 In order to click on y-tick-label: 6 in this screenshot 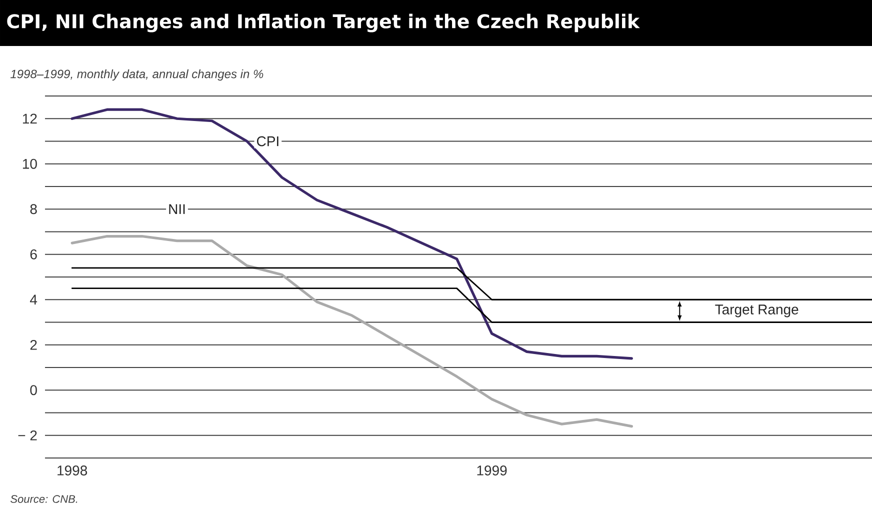, I will do `click(33, 254)`.